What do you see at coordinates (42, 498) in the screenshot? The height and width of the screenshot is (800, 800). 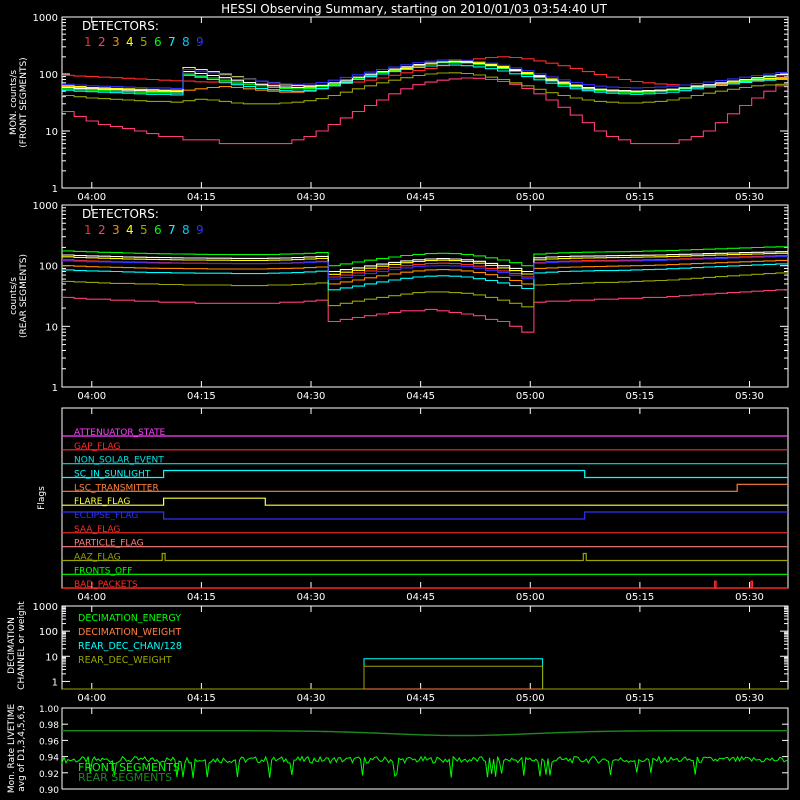 I see `flags-y-label: Flags` at bounding box center [42, 498].